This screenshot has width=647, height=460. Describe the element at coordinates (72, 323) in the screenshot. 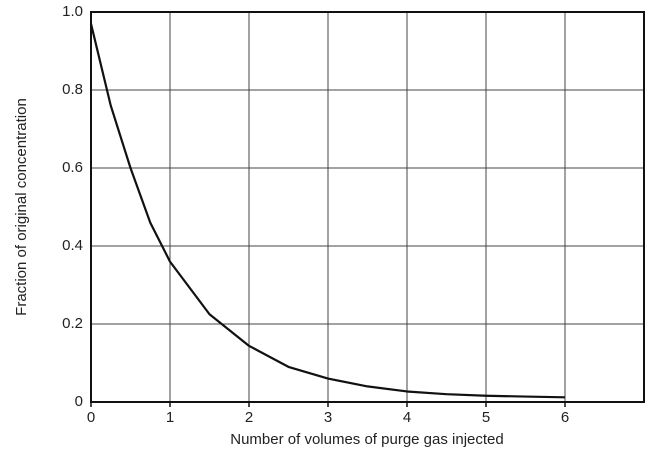

I see `y-tick-label: 0.2` at that location.